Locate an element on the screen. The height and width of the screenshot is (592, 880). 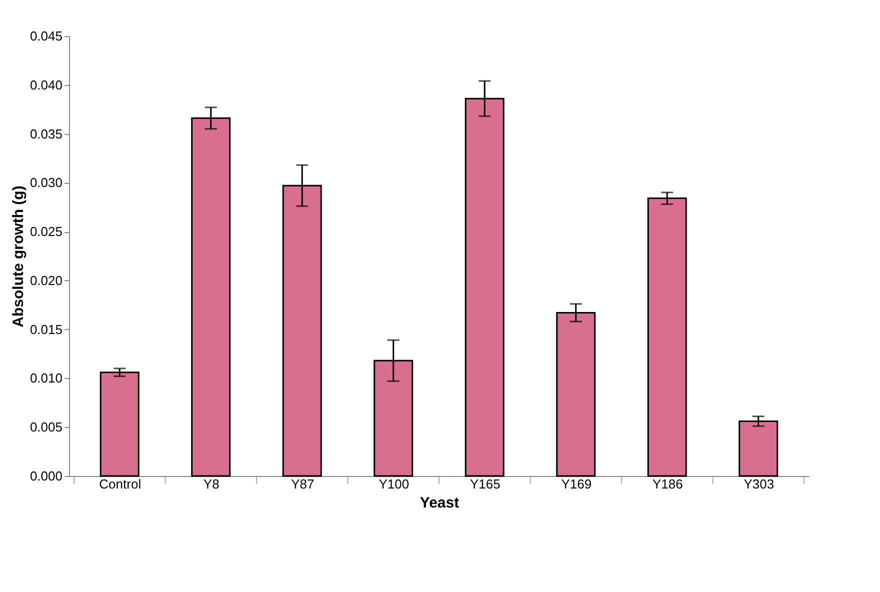
x-tick-label: Y186 is located at coordinates (667, 484).